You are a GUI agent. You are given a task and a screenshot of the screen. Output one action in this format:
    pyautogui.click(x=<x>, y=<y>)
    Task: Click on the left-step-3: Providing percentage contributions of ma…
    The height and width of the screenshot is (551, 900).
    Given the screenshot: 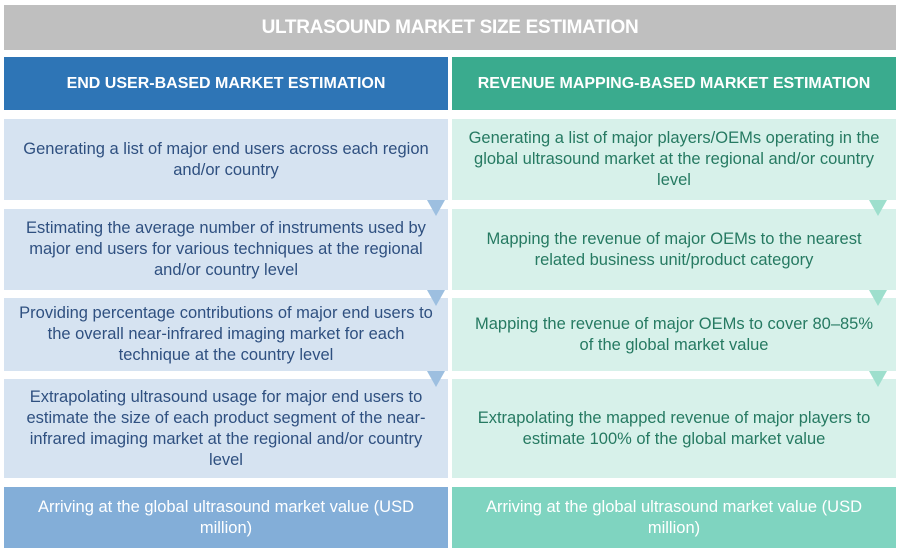 What is the action you would take?
    pyautogui.click(x=226, y=334)
    